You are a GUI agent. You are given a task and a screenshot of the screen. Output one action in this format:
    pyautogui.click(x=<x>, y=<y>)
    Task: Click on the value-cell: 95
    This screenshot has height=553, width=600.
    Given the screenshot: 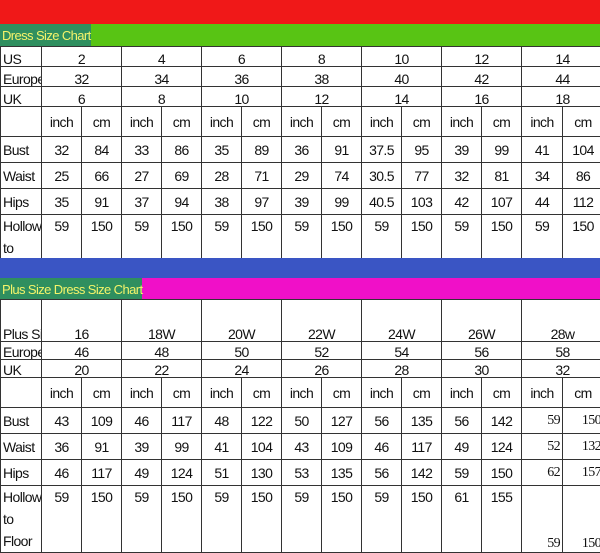 What is the action you would take?
    pyautogui.click(x=422, y=150)
    